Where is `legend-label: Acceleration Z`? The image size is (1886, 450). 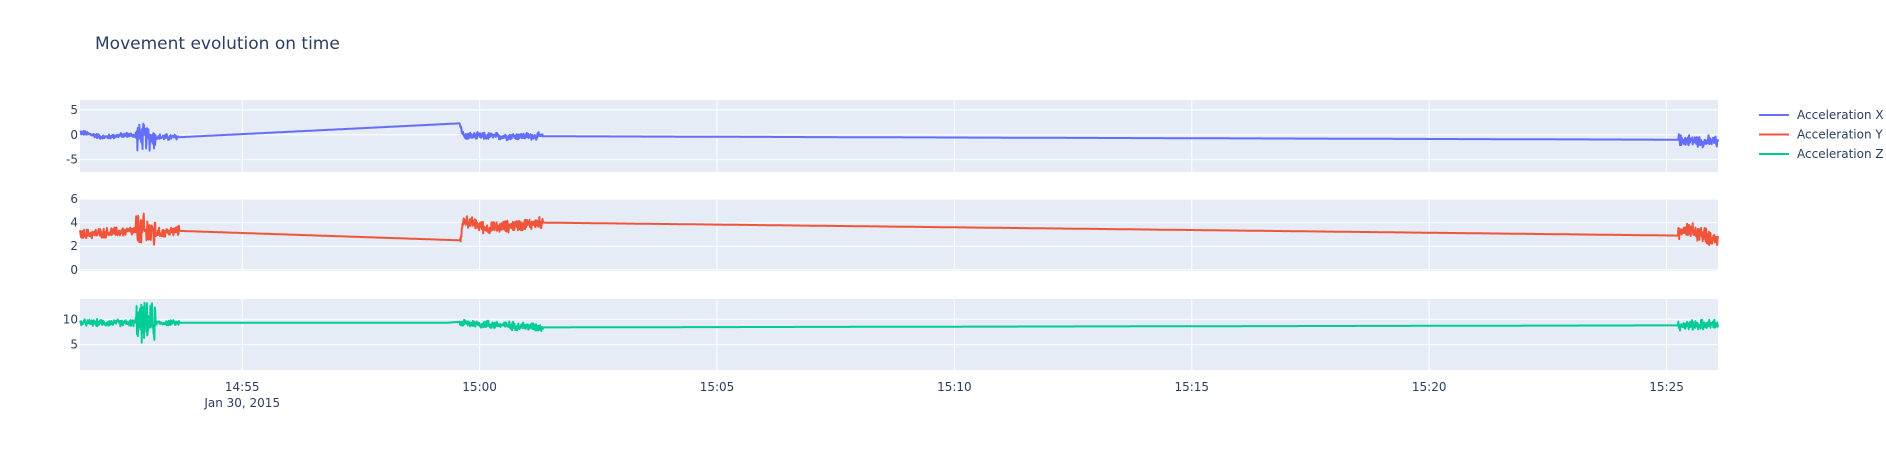
legend-label: Acceleration Z is located at coordinates (1840, 154).